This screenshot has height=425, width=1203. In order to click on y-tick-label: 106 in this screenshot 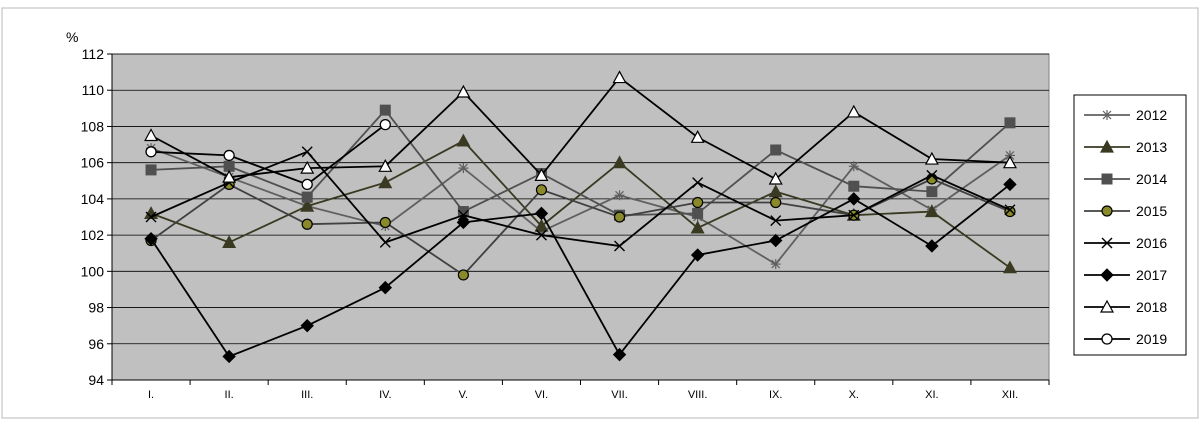, I will do `click(93, 163)`.